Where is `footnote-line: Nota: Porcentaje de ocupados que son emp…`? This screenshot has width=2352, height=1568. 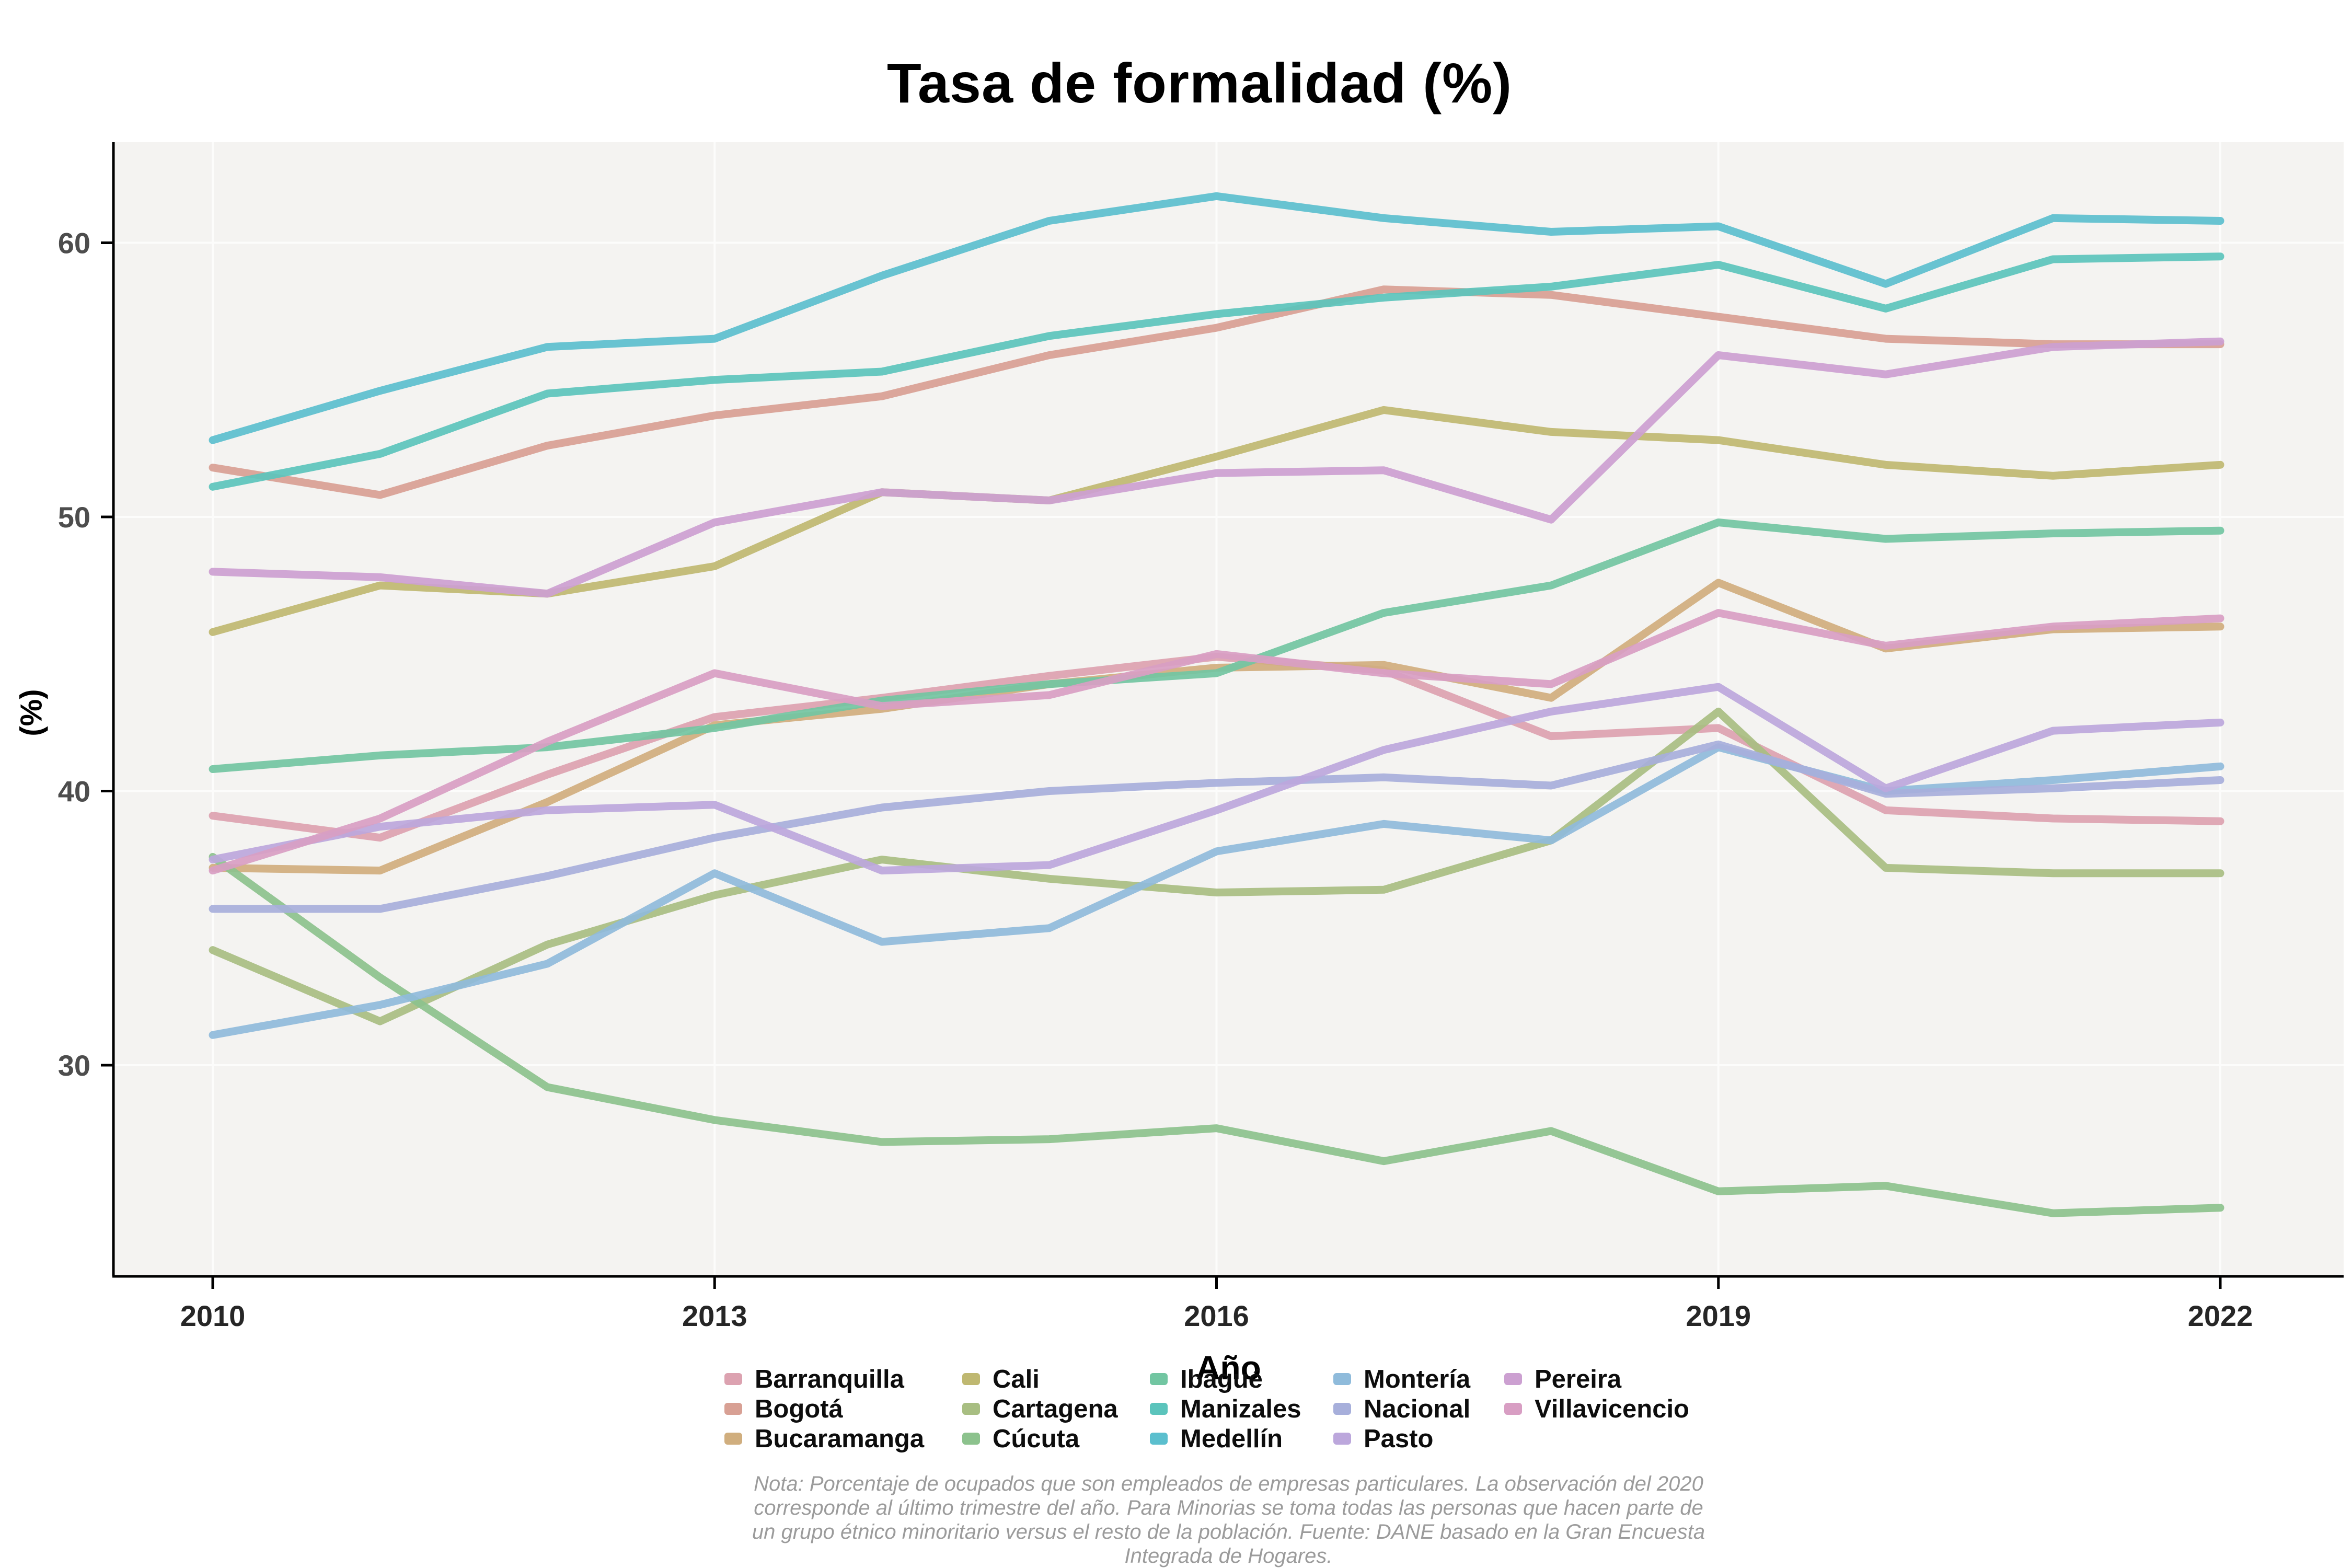 footnote-line: Nota: Porcentaje de ocupados que son emp… is located at coordinates (1228, 1483).